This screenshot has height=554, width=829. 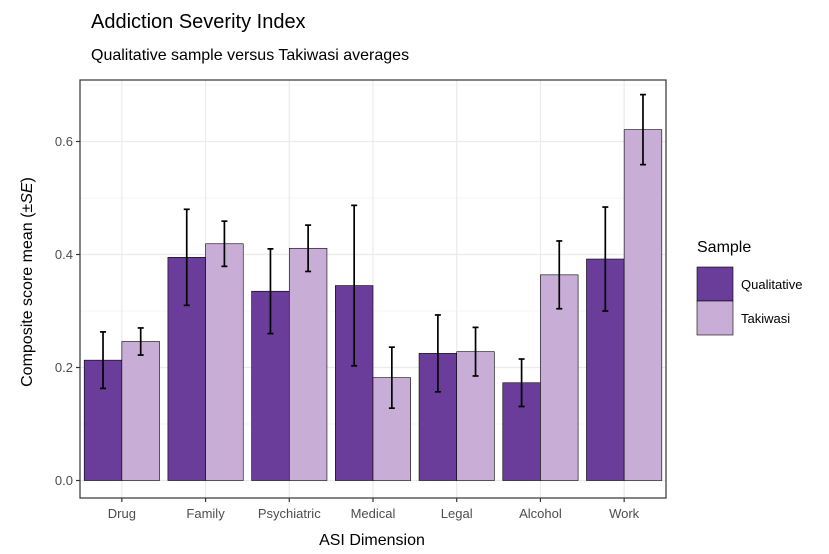 What do you see at coordinates (372, 540) in the screenshot?
I see `x-axis-label: ASI Dimension` at bounding box center [372, 540].